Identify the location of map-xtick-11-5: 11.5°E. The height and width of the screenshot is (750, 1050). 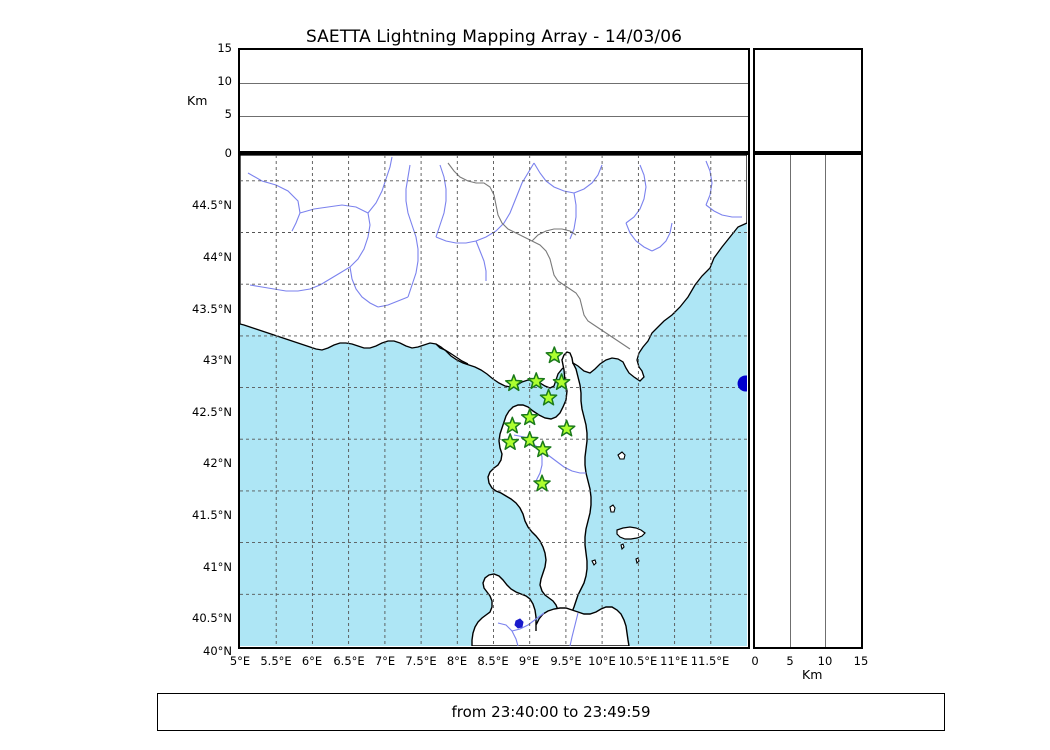
(710, 661).